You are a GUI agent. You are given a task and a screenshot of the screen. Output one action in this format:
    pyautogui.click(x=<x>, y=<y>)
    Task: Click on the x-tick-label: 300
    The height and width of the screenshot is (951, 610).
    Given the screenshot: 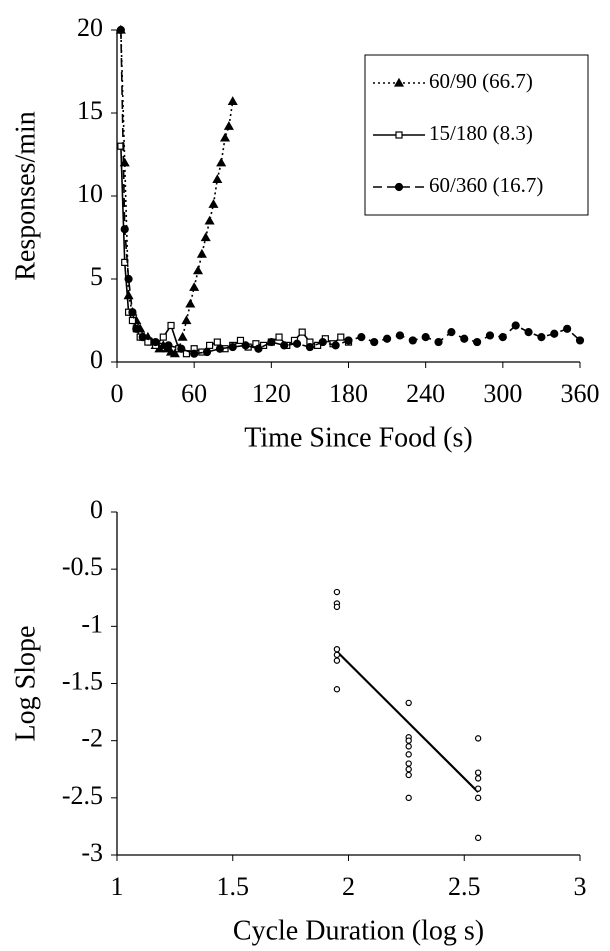 What is the action you would take?
    pyautogui.click(x=502, y=393)
    